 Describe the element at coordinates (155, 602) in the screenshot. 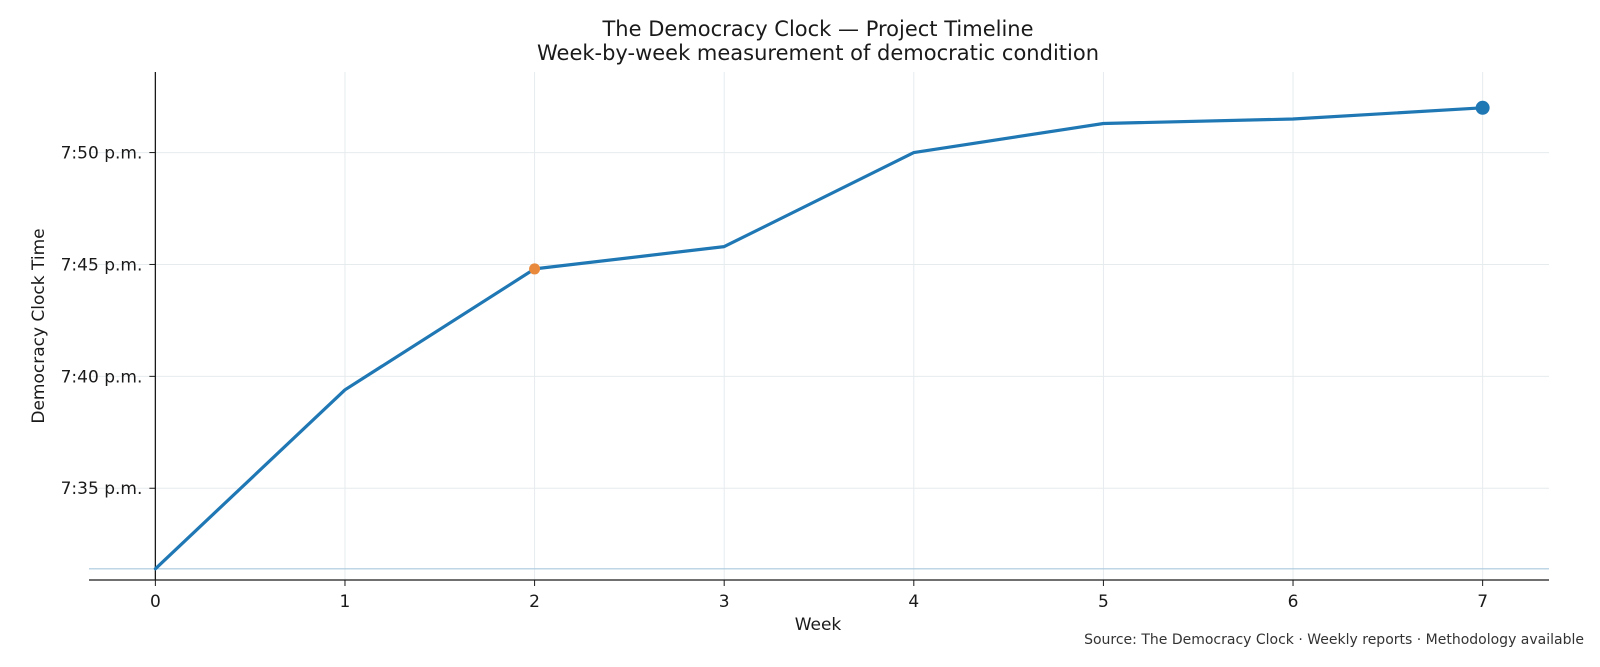

I see `x-tick-label: 0` at that location.